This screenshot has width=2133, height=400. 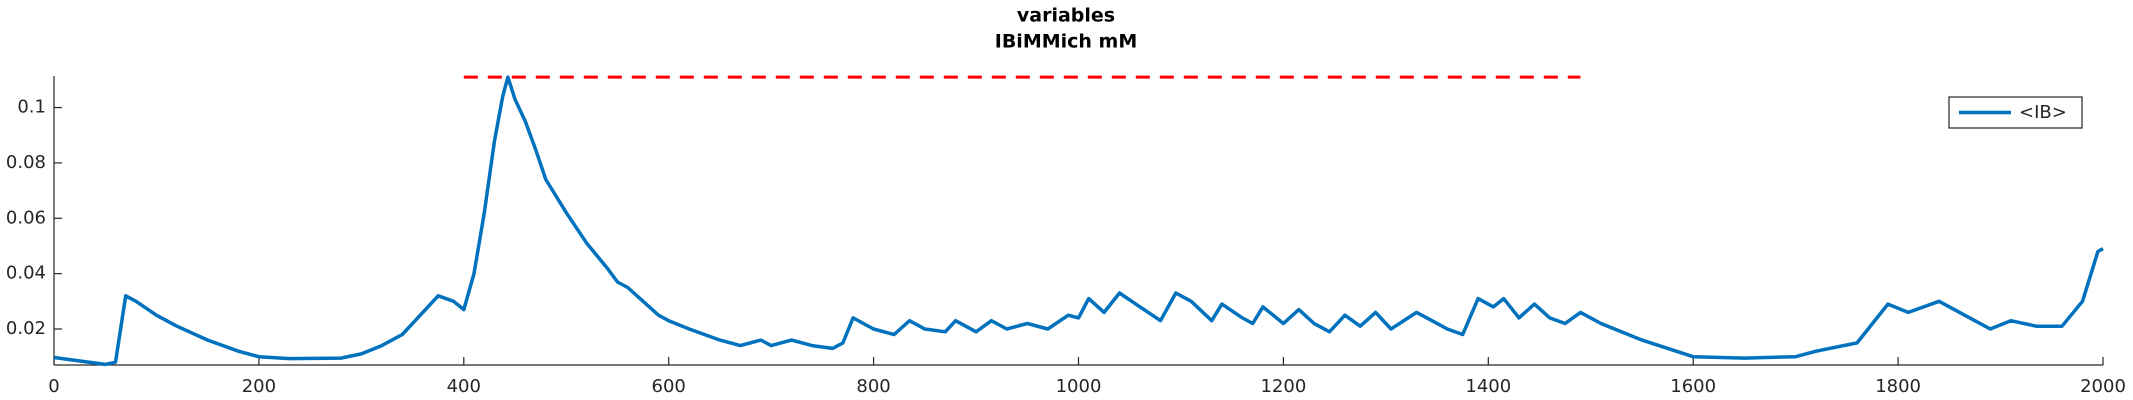 What do you see at coordinates (53, 386) in the screenshot?
I see `x-tick-label: 0` at bounding box center [53, 386].